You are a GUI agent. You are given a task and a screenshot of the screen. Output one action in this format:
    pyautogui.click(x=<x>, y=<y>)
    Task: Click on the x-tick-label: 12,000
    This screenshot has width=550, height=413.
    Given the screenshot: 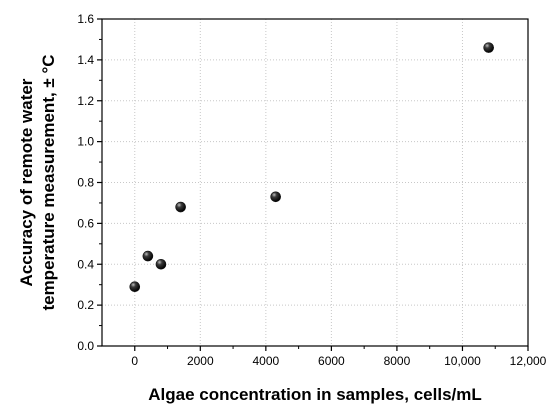 What is the action you would take?
    pyautogui.click(x=528, y=361)
    